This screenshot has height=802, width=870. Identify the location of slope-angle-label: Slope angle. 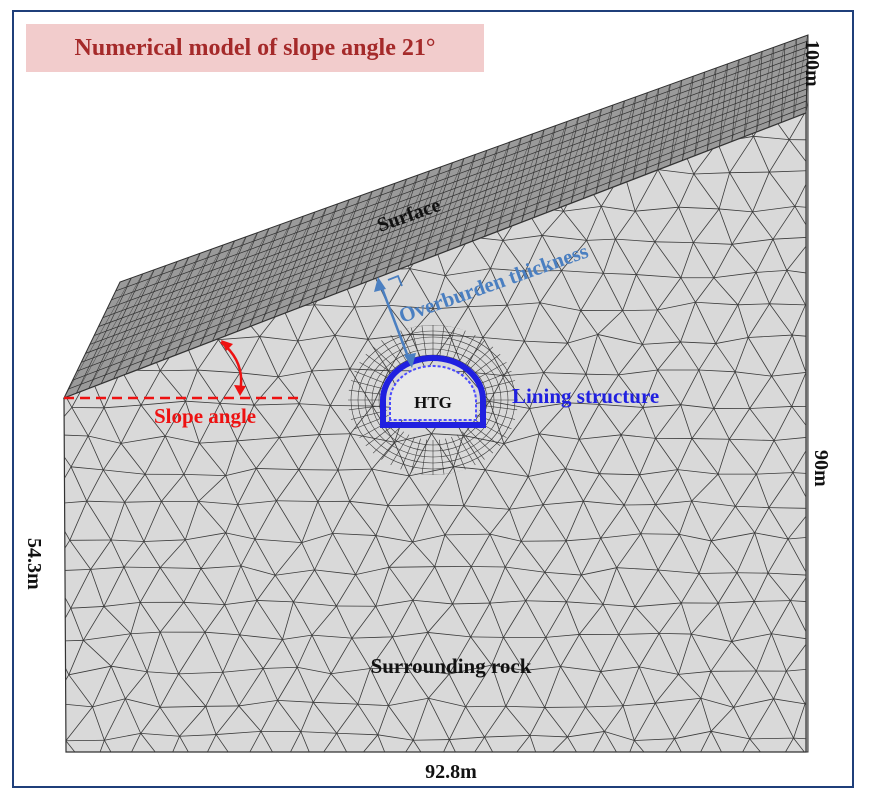
(205, 416).